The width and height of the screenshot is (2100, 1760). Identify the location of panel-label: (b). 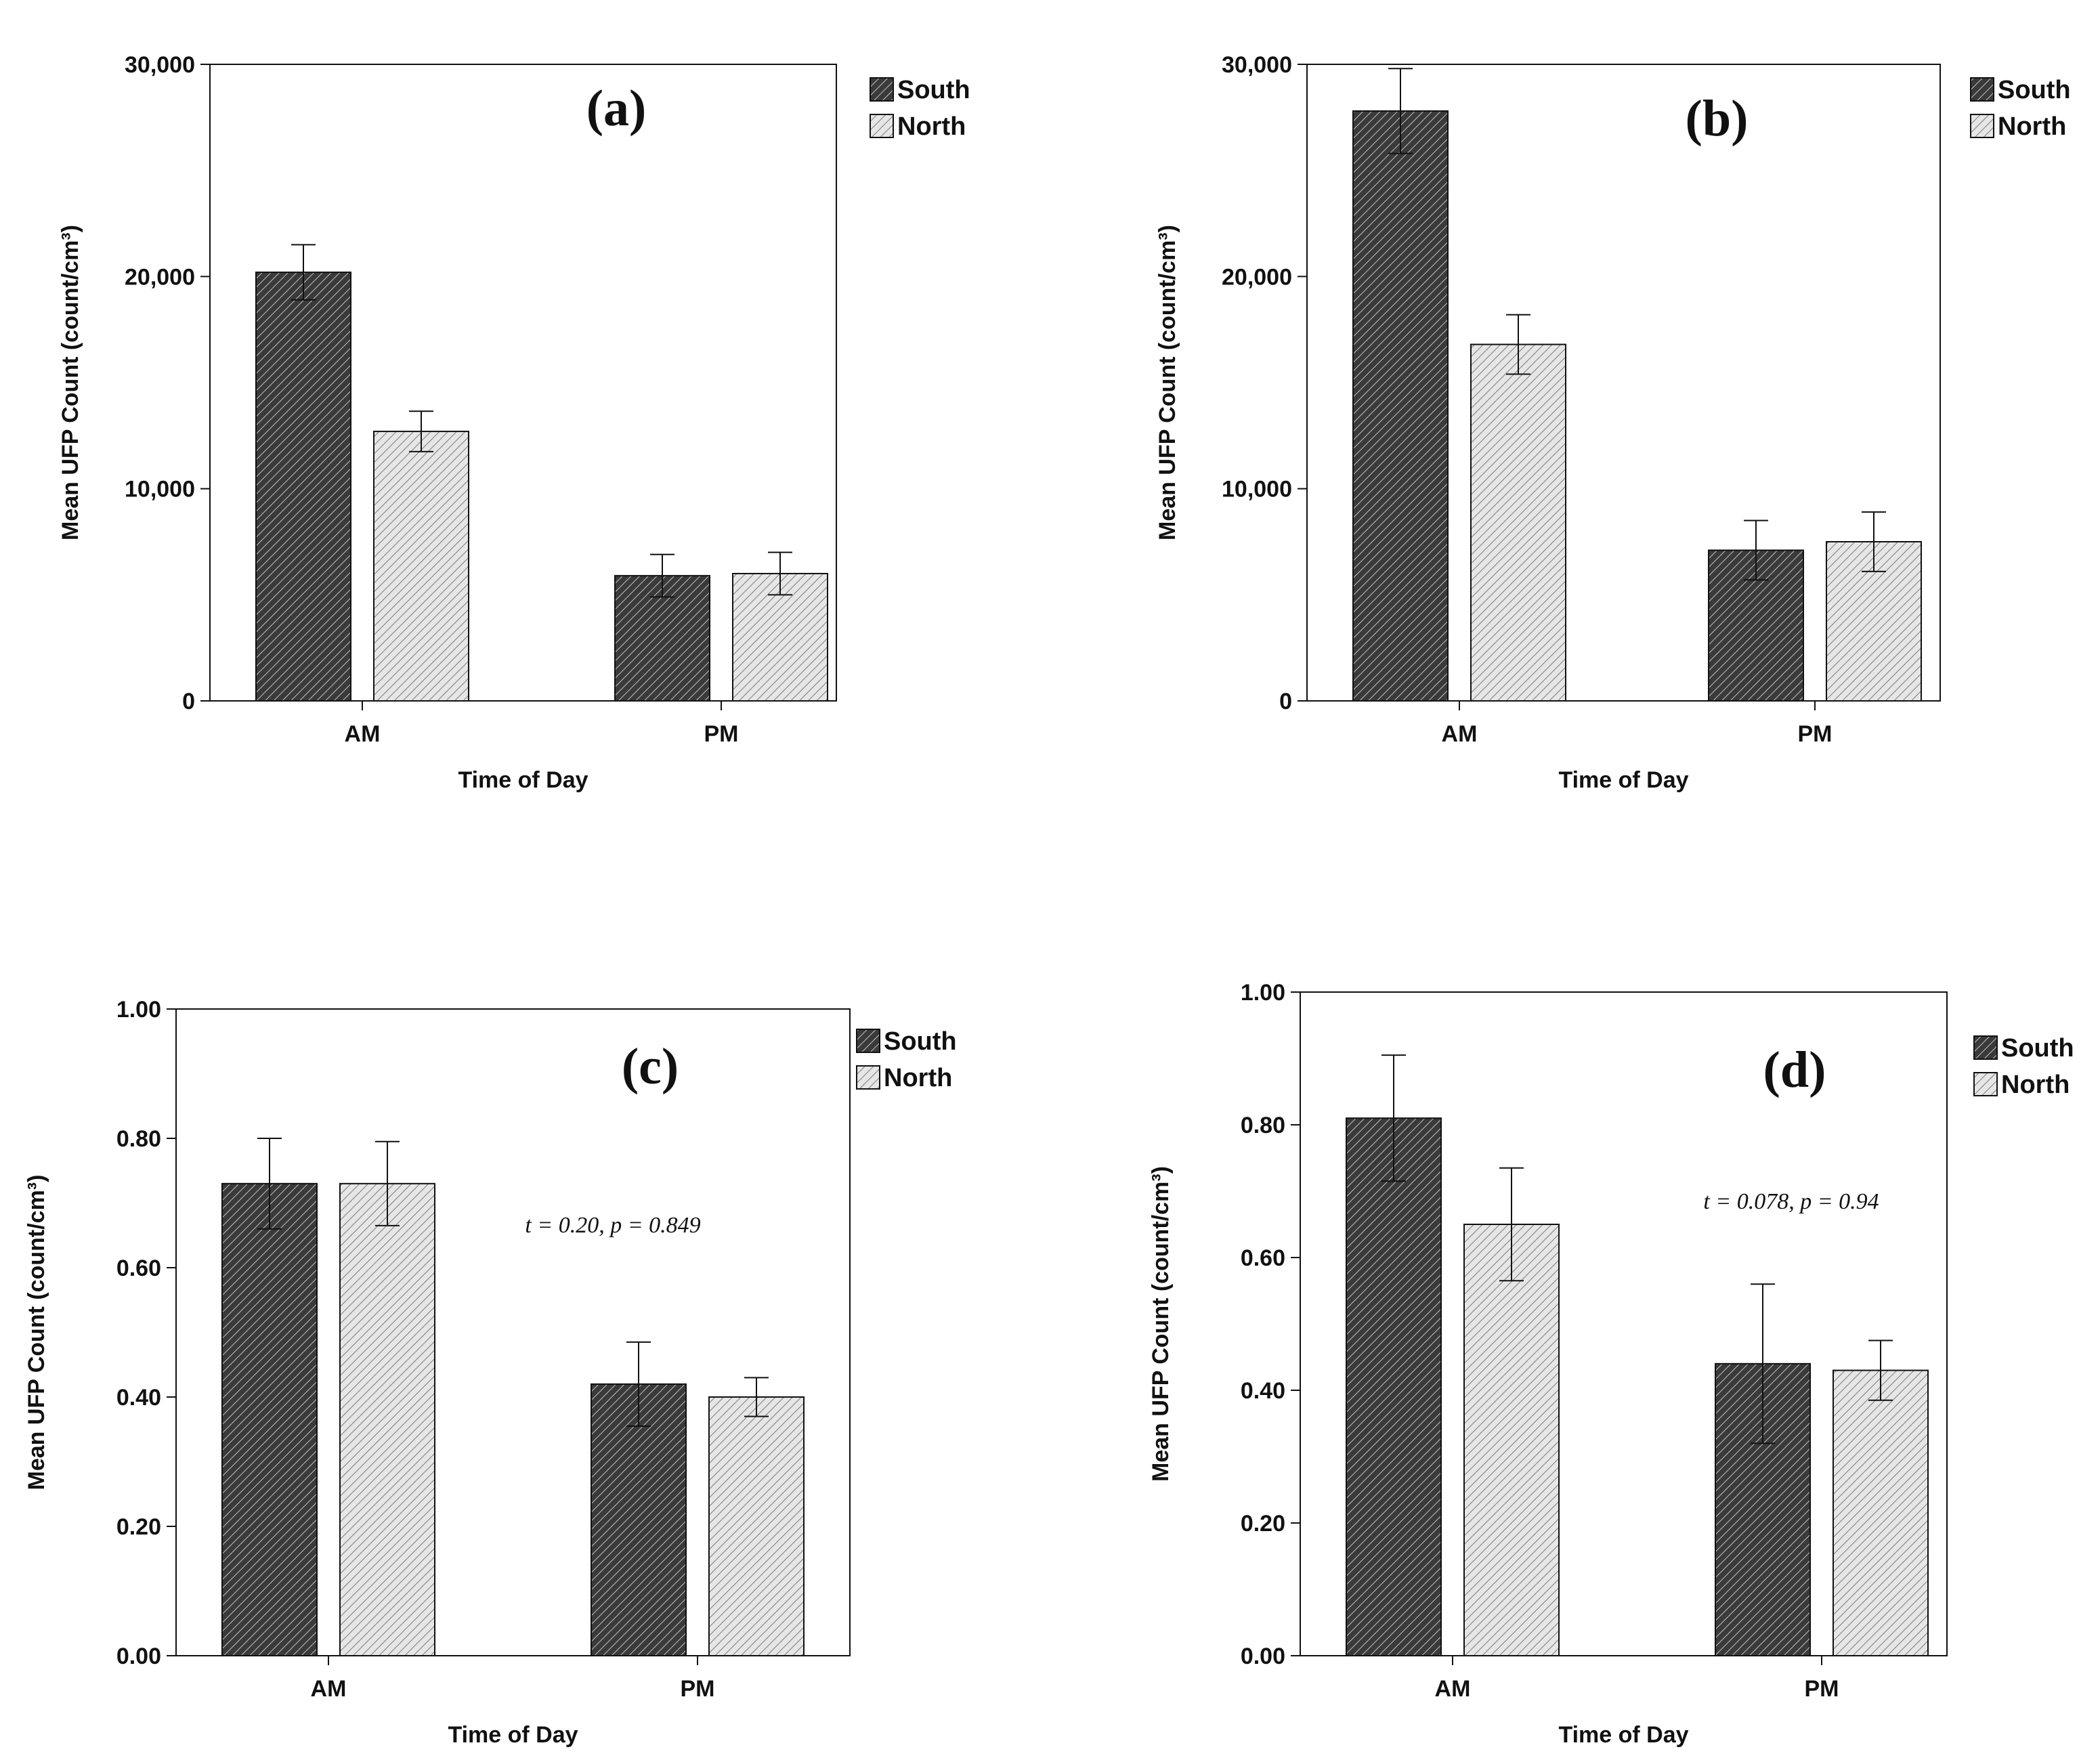
(1717, 119).